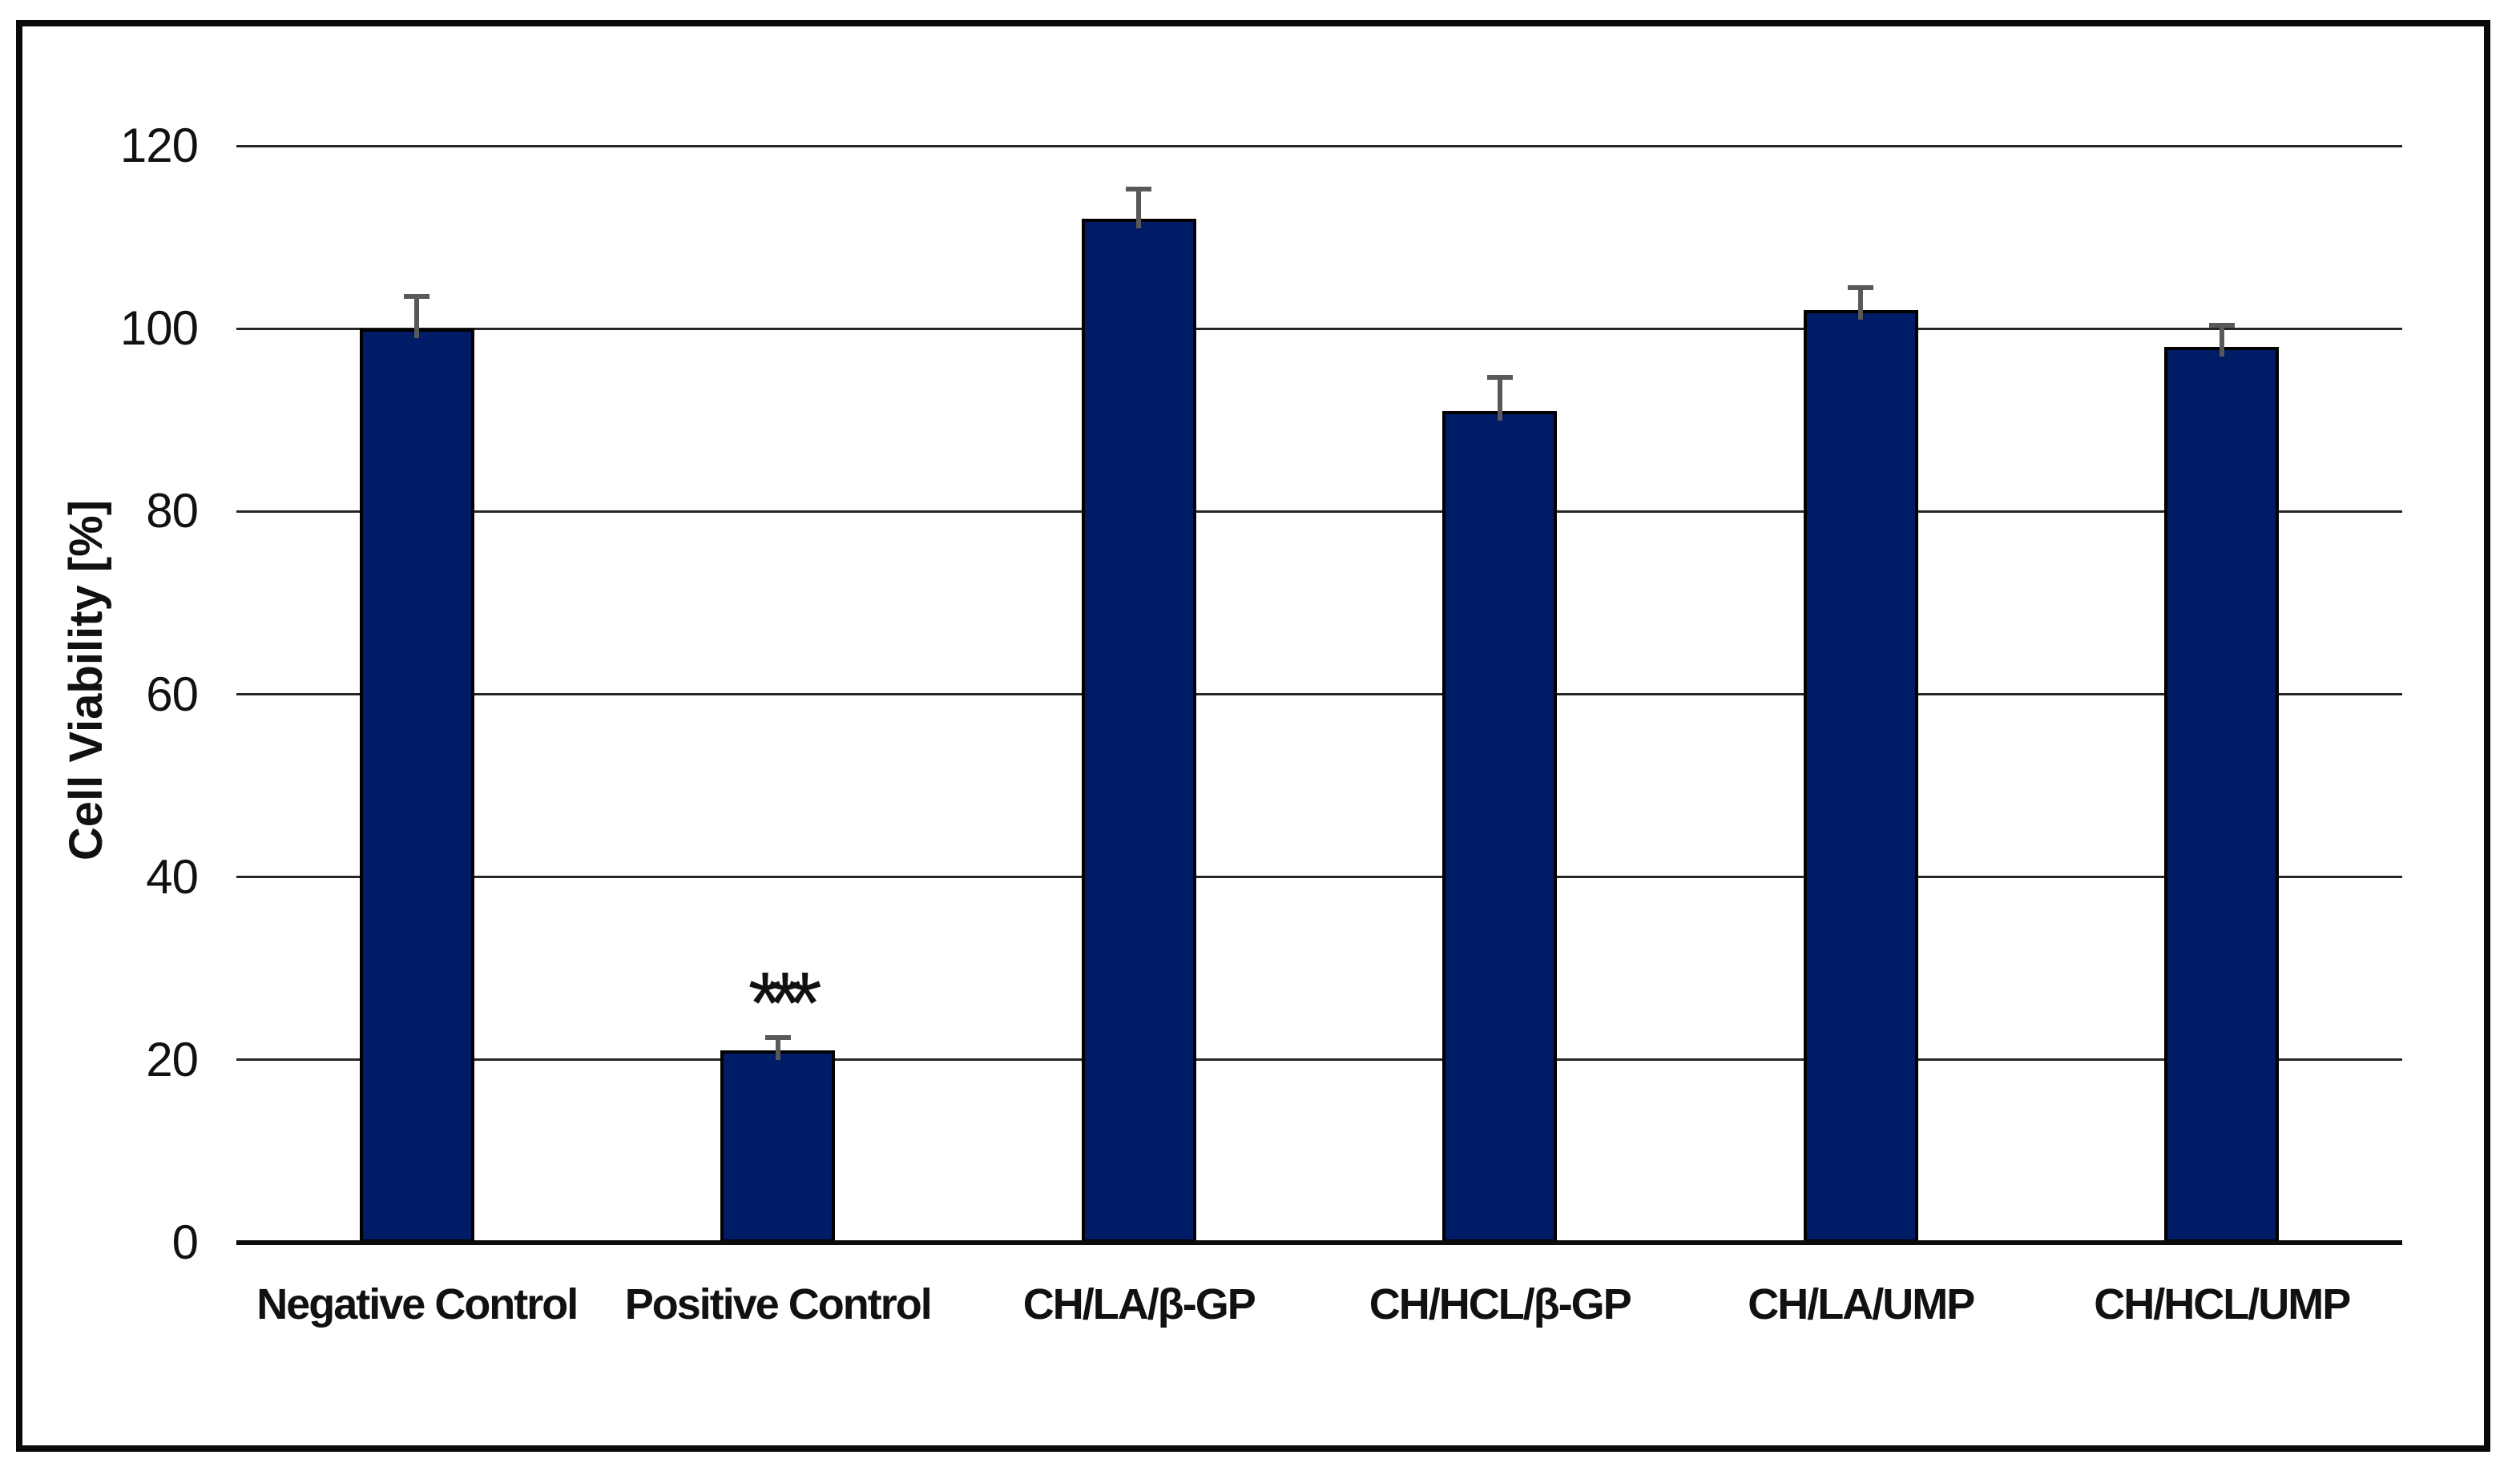 The image size is (2520, 1471). Describe the element at coordinates (2222, 795) in the screenshot. I see `bar-ch-hcl-ump` at that location.